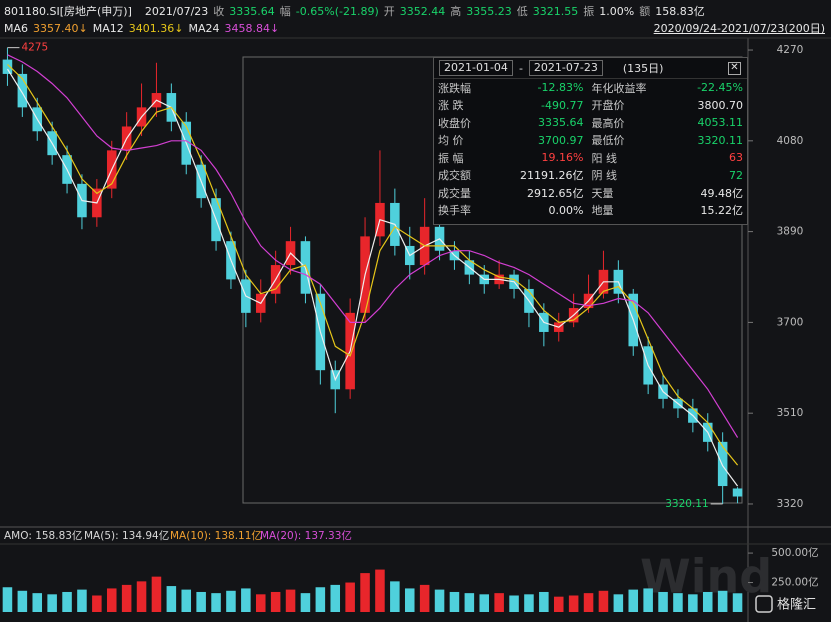 This screenshot has width=831, height=622. What do you see at coordinates (560, 88) in the screenshot?
I see `value: -12.83%` at bounding box center [560, 88].